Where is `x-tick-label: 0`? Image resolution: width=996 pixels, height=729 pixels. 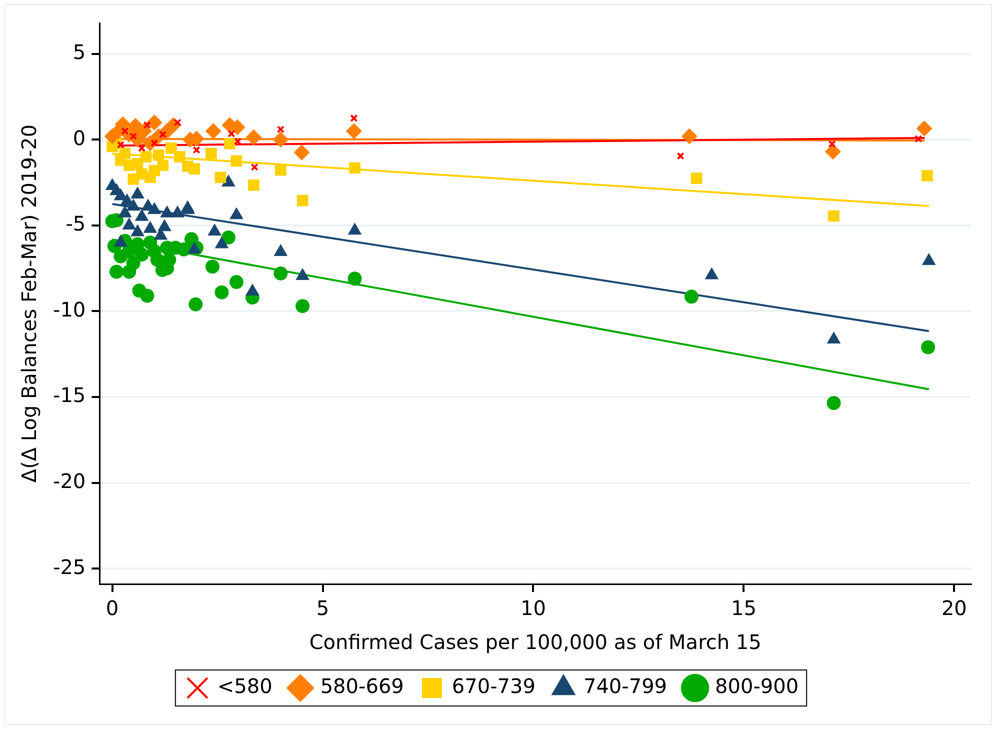
x-tick-label: 0 is located at coordinates (112, 608).